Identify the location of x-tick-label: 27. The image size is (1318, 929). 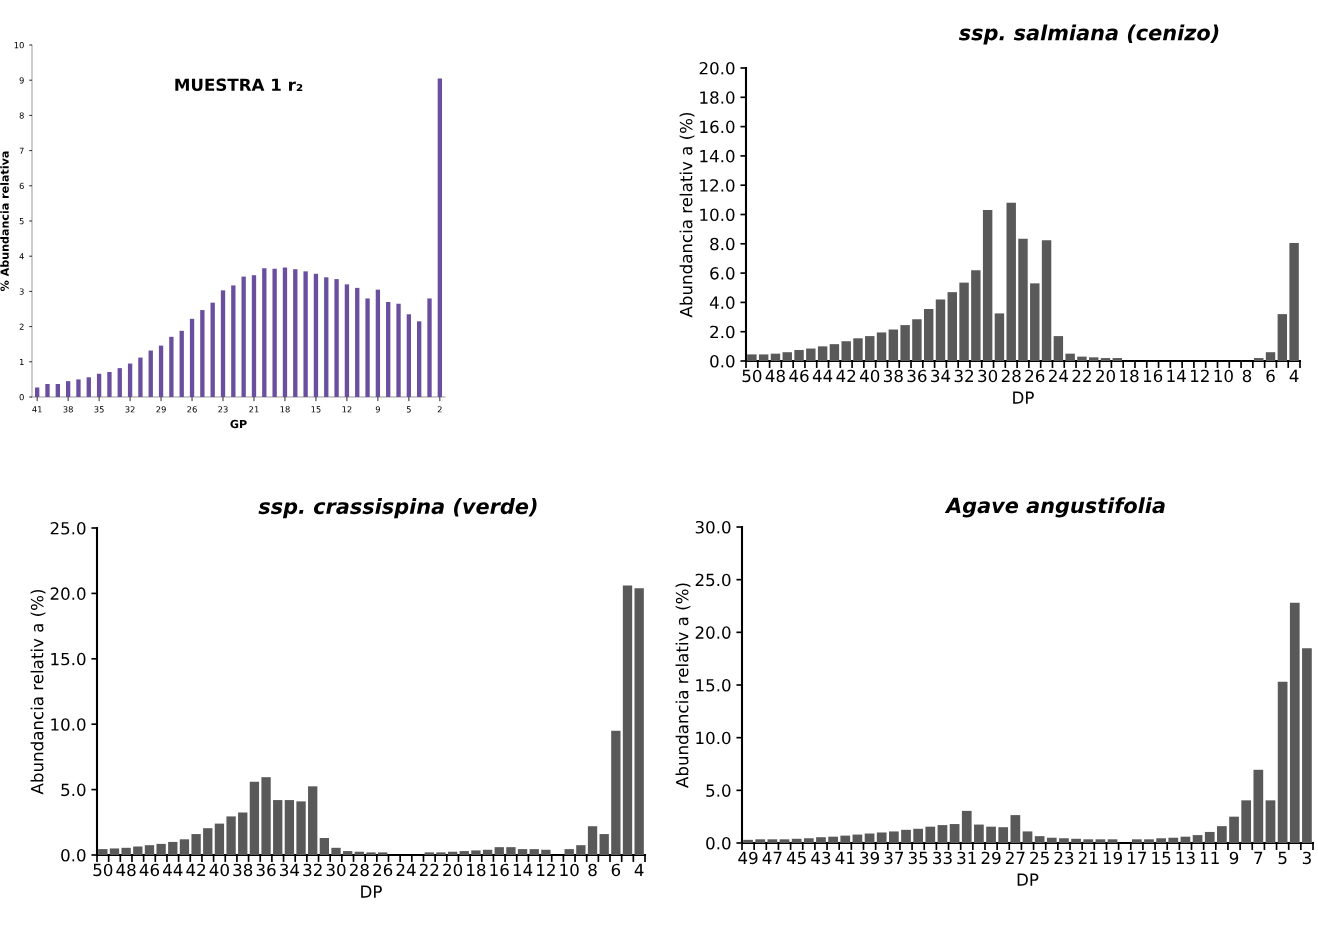
(1015, 857).